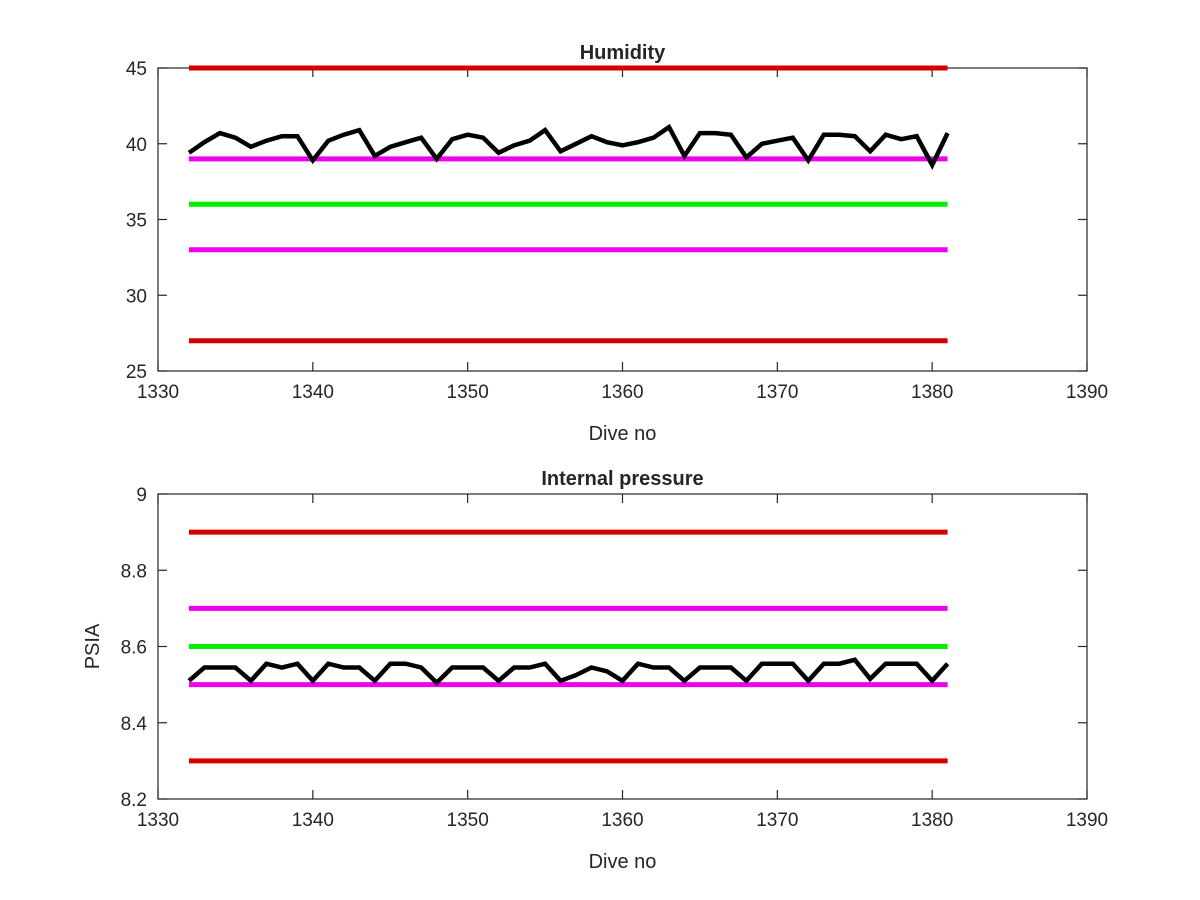 The width and height of the screenshot is (1200, 900). Describe the element at coordinates (136, 69) in the screenshot. I see `y-tick-label: 45` at that location.